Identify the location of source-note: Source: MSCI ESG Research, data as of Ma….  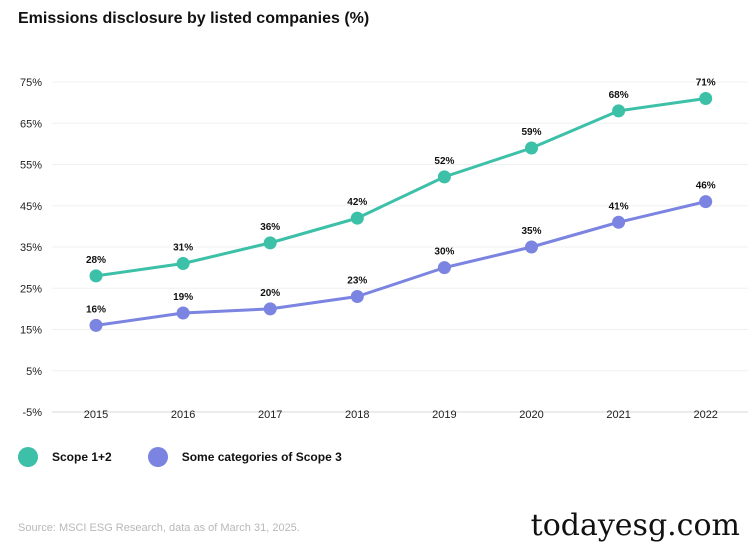
(159, 528).